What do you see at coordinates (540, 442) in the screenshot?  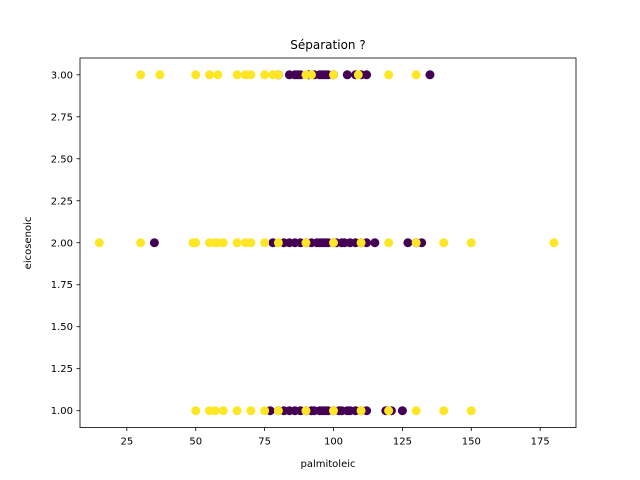 I see `x-tick-label: 175` at bounding box center [540, 442].